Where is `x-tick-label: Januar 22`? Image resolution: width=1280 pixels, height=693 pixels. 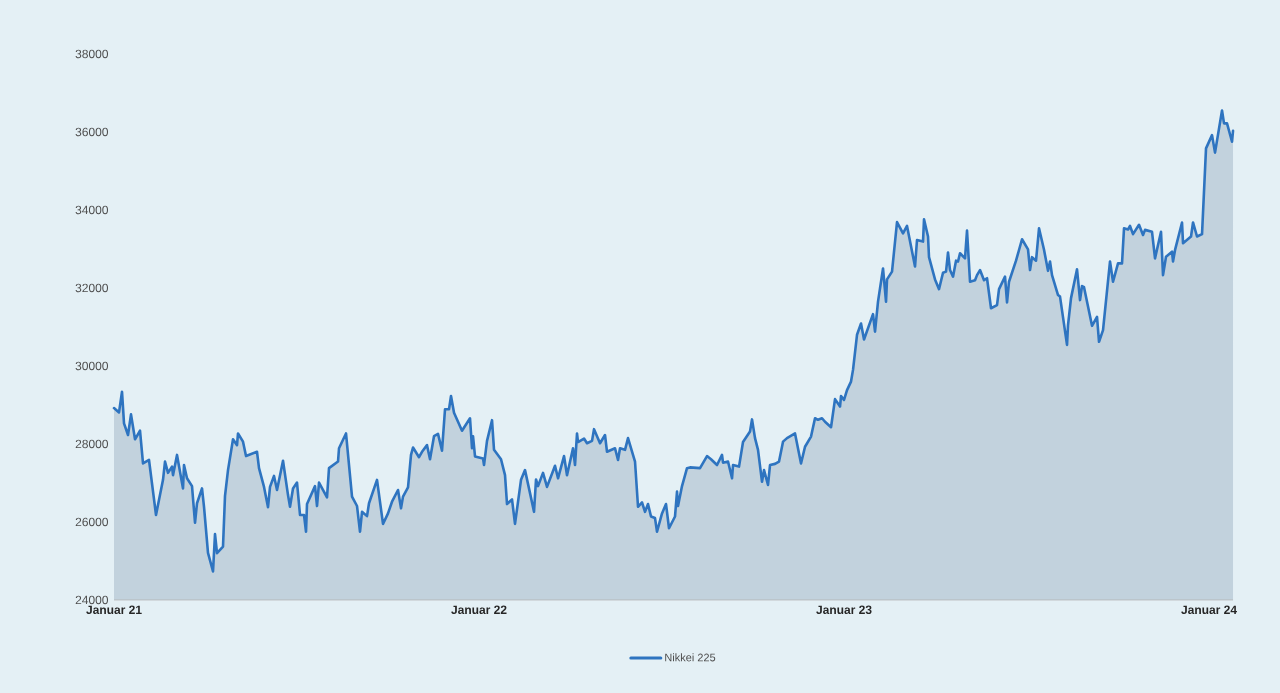 x-tick-label: Januar 22 is located at coordinates (479, 610).